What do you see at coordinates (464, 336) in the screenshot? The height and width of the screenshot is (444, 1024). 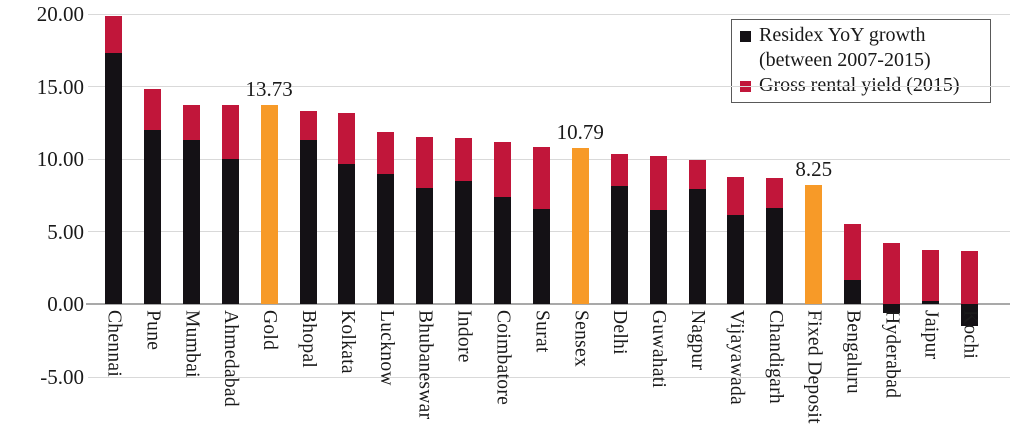 I see `category-label: Indore` at bounding box center [464, 336].